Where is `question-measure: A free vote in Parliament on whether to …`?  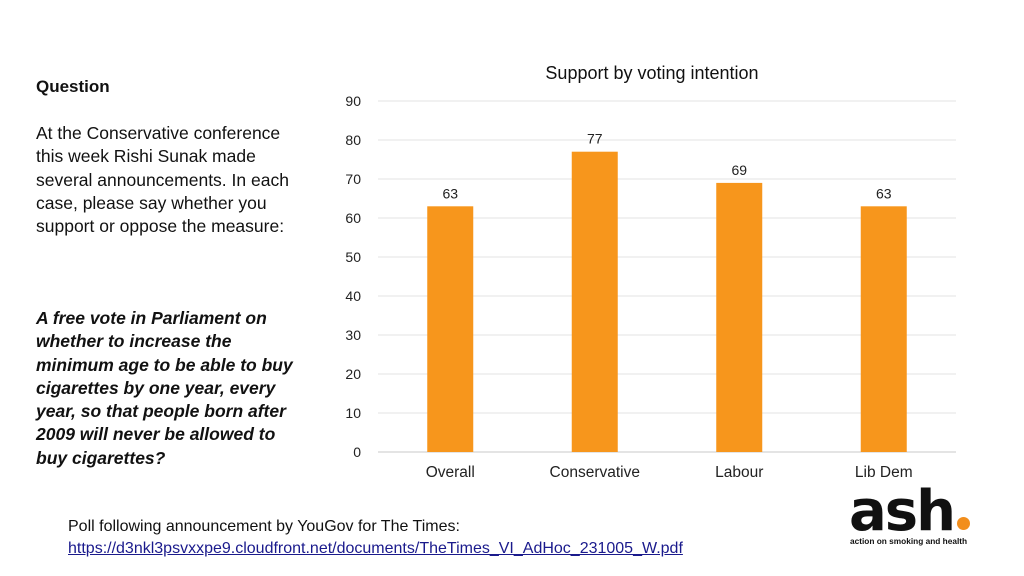 question-measure: A free vote in Parliament on whether to … is located at coordinates (164, 388).